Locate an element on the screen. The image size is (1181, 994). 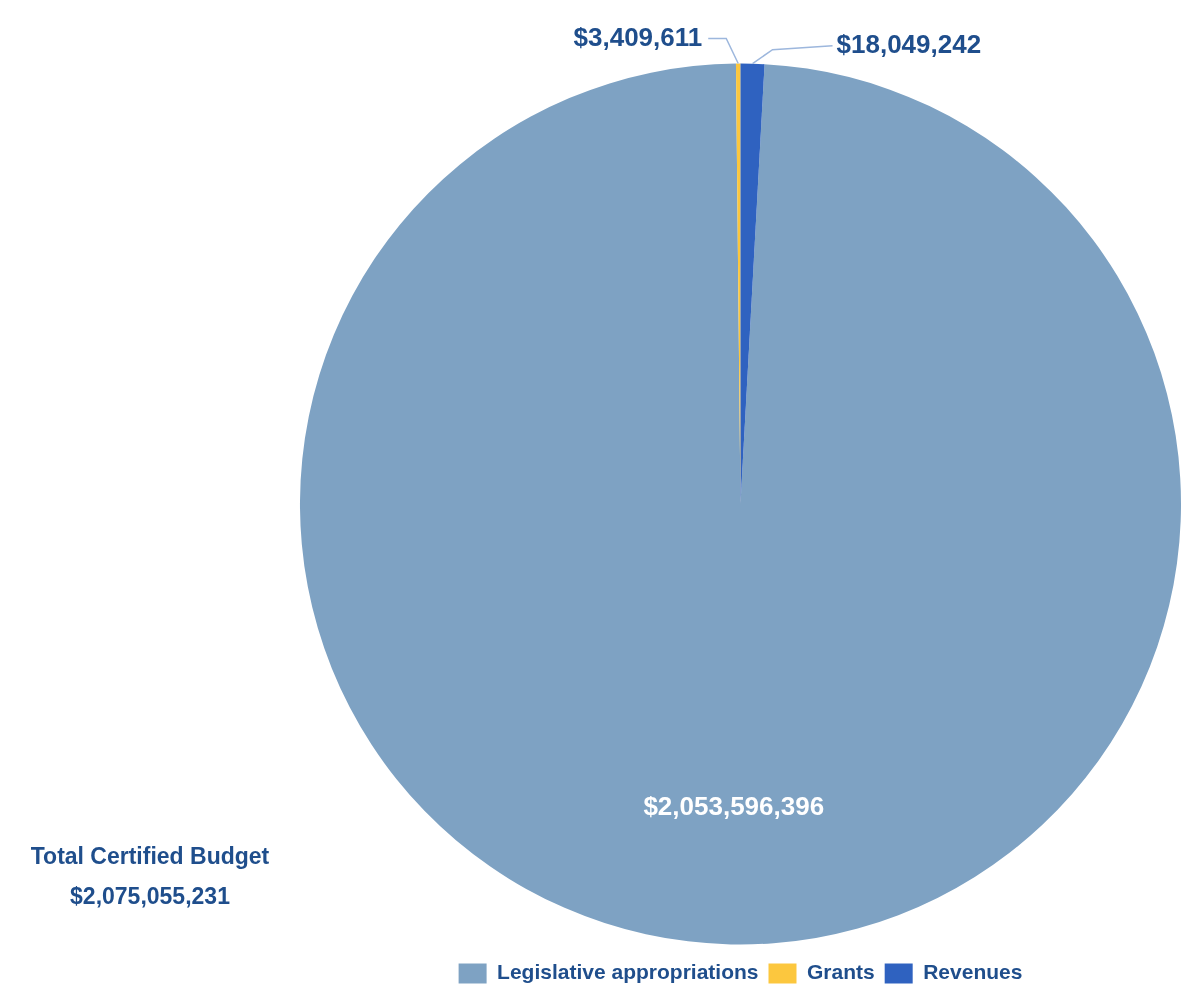
data-label: $2,053,596,396 is located at coordinates (734, 806).